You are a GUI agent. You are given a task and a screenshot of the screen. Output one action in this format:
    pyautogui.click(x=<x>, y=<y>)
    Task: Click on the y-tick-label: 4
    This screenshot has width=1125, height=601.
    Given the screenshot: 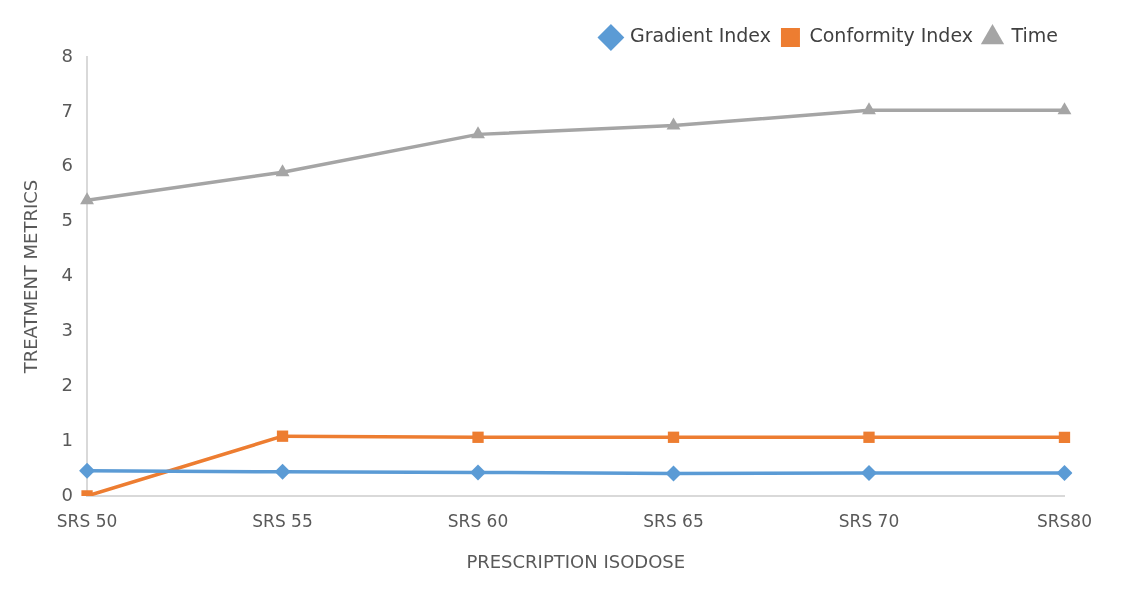 What is the action you would take?
    pyautogui.click(x=67, y=275)
    